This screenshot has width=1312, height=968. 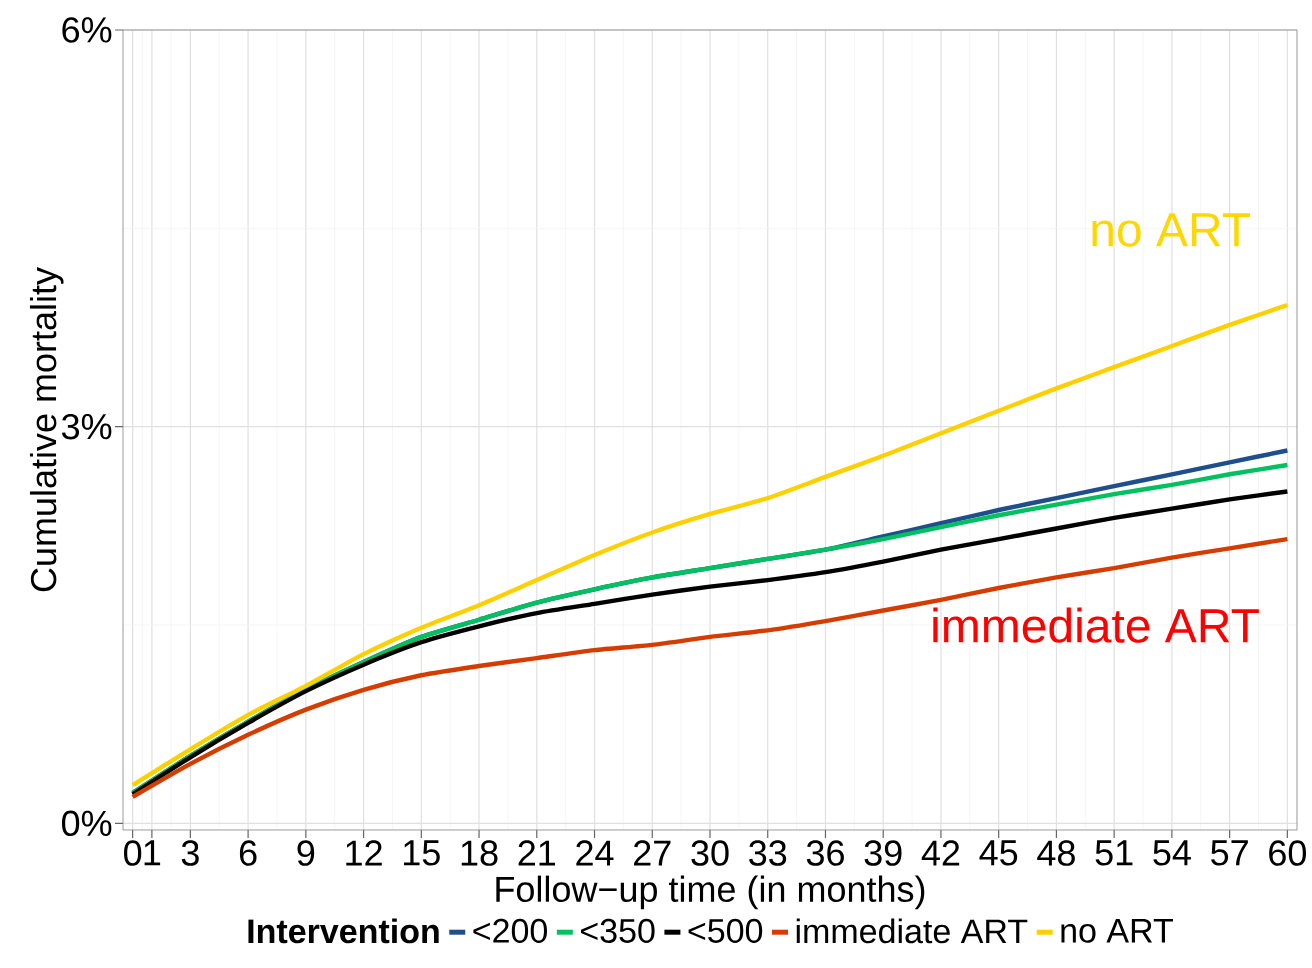 What do you see at coordinates (87, 30) in the screenshot?
I see `y-tick-label: 6%` at bounding box center [87, 30].